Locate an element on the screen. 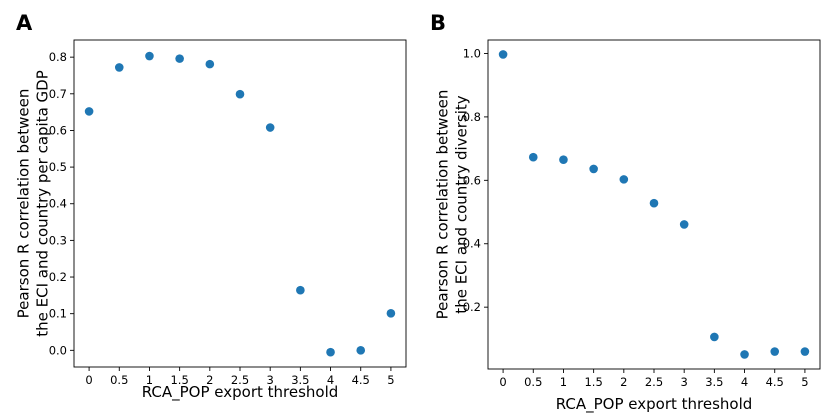 This screenshot has height=416, width=830. y-axis-label: the ECI and country per capita GDP is located at coordinates (43, 203).